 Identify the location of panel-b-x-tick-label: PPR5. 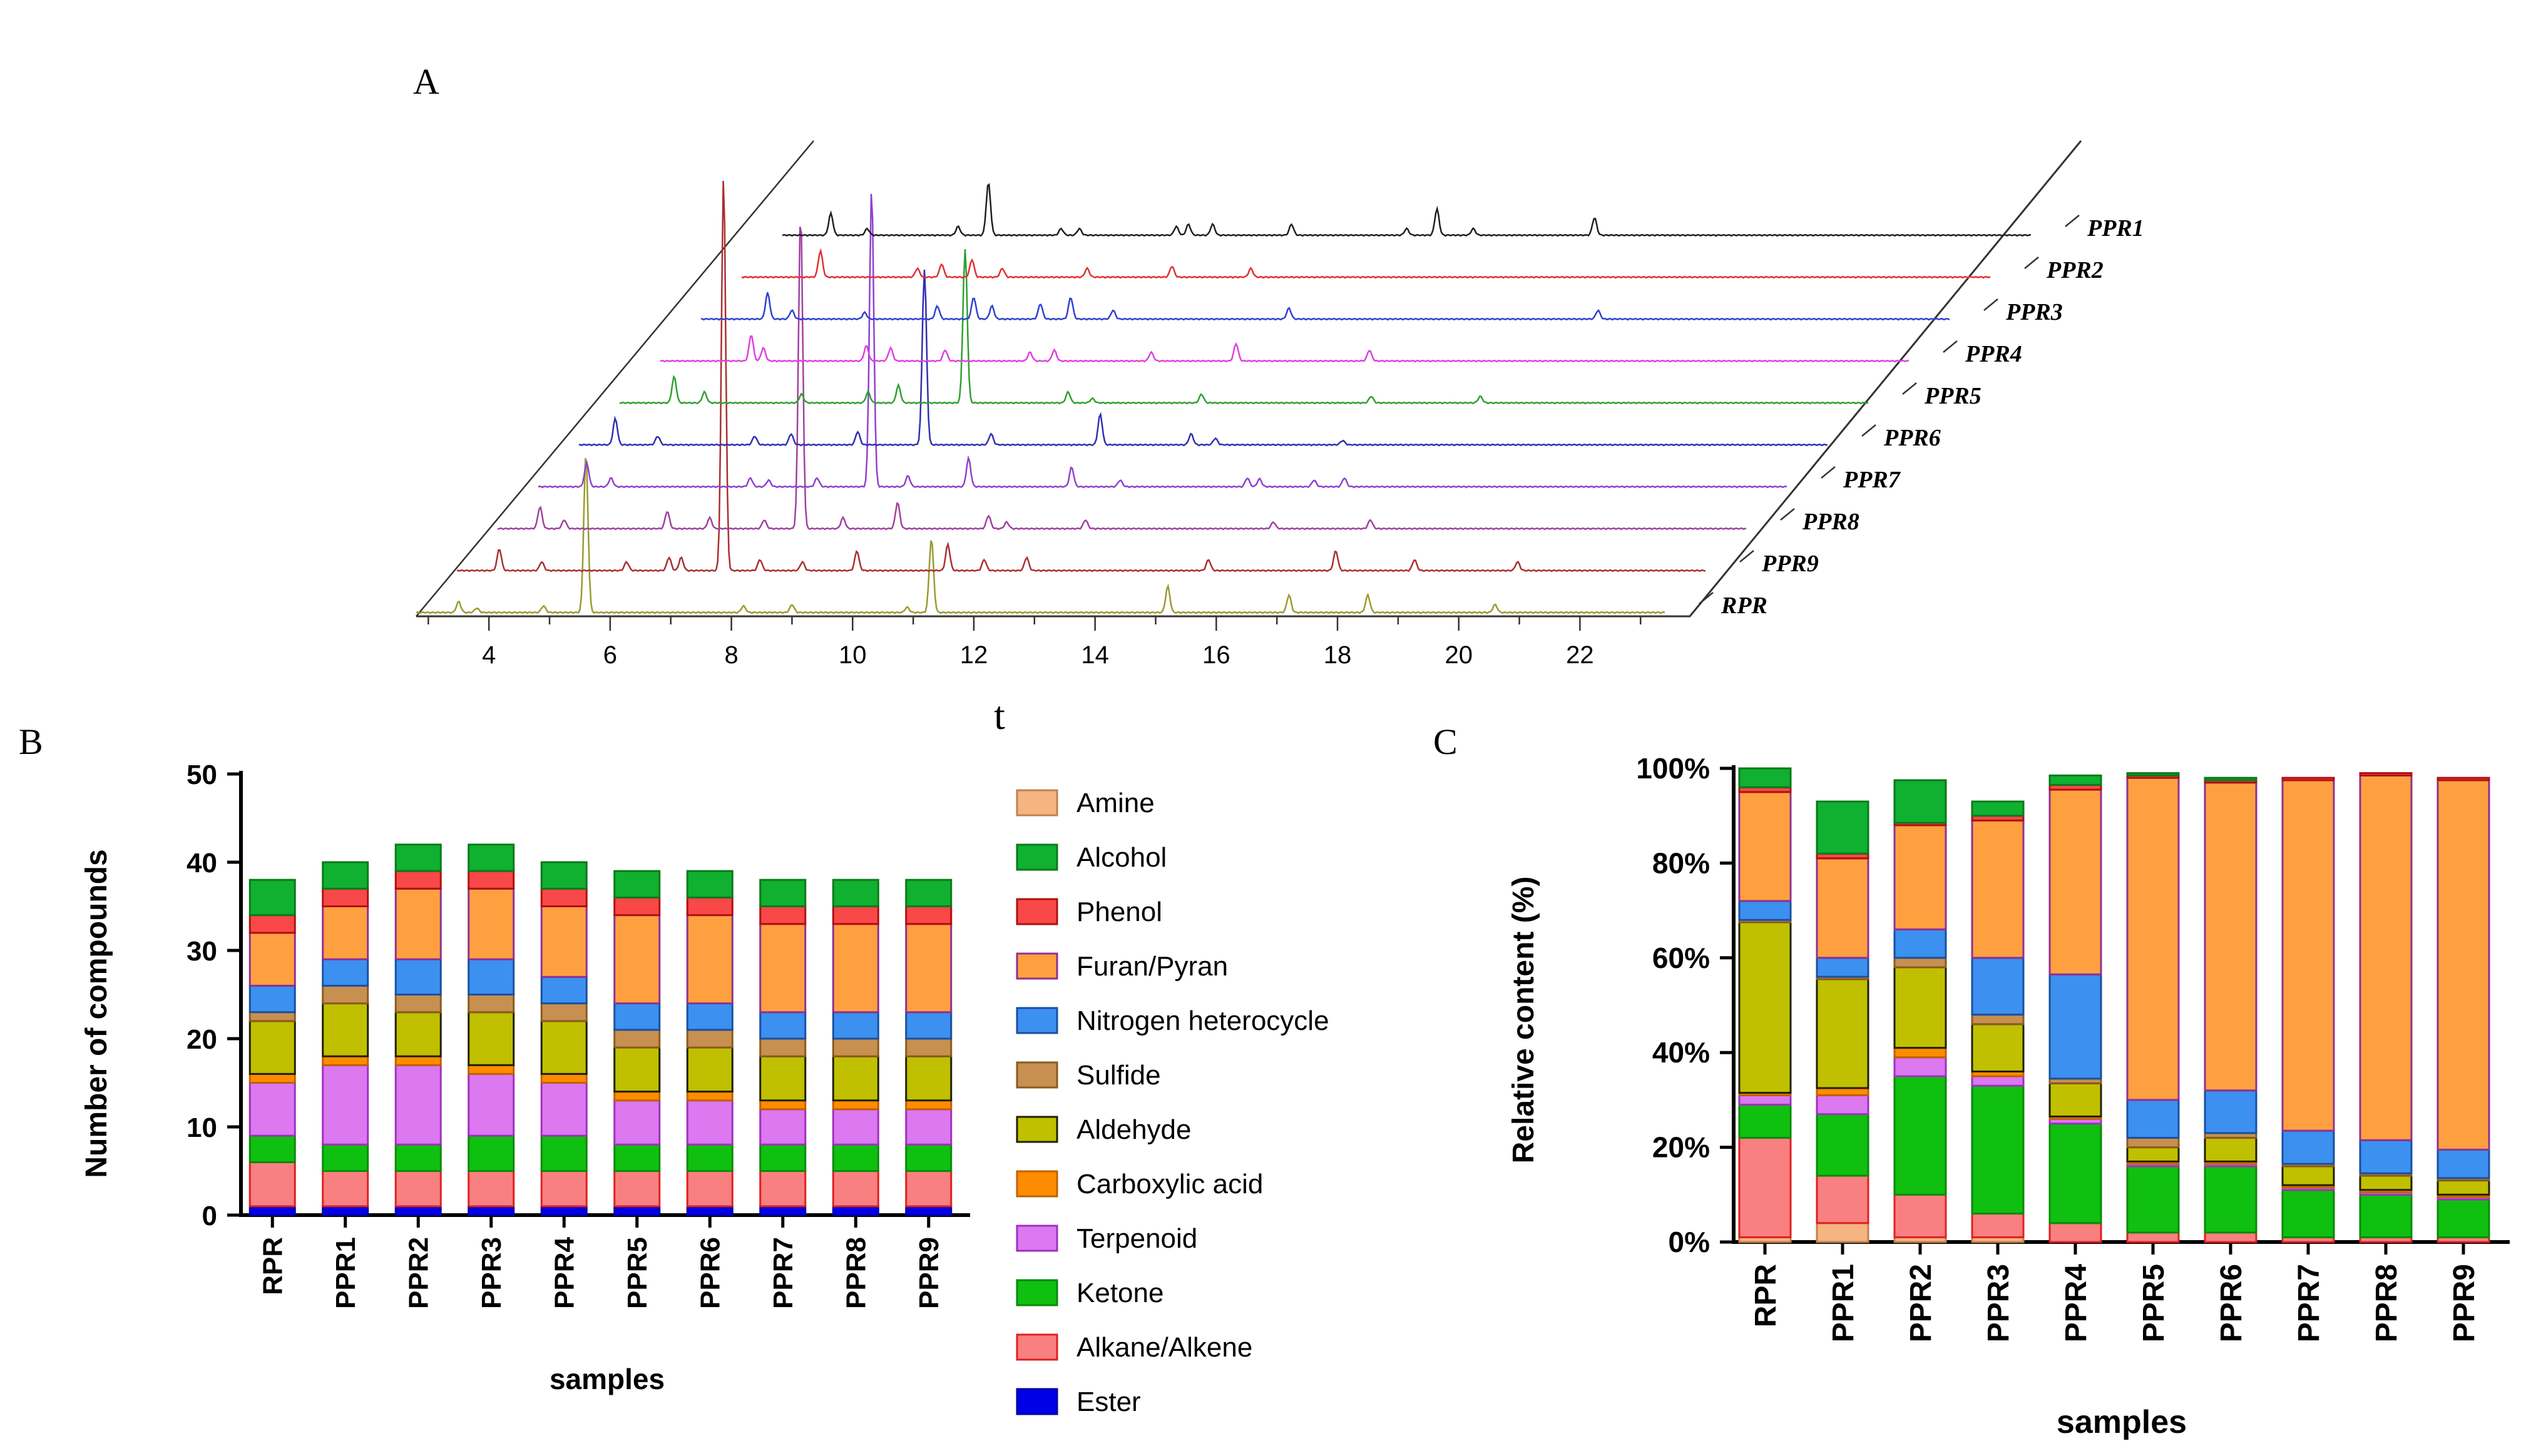
(637, 1273).